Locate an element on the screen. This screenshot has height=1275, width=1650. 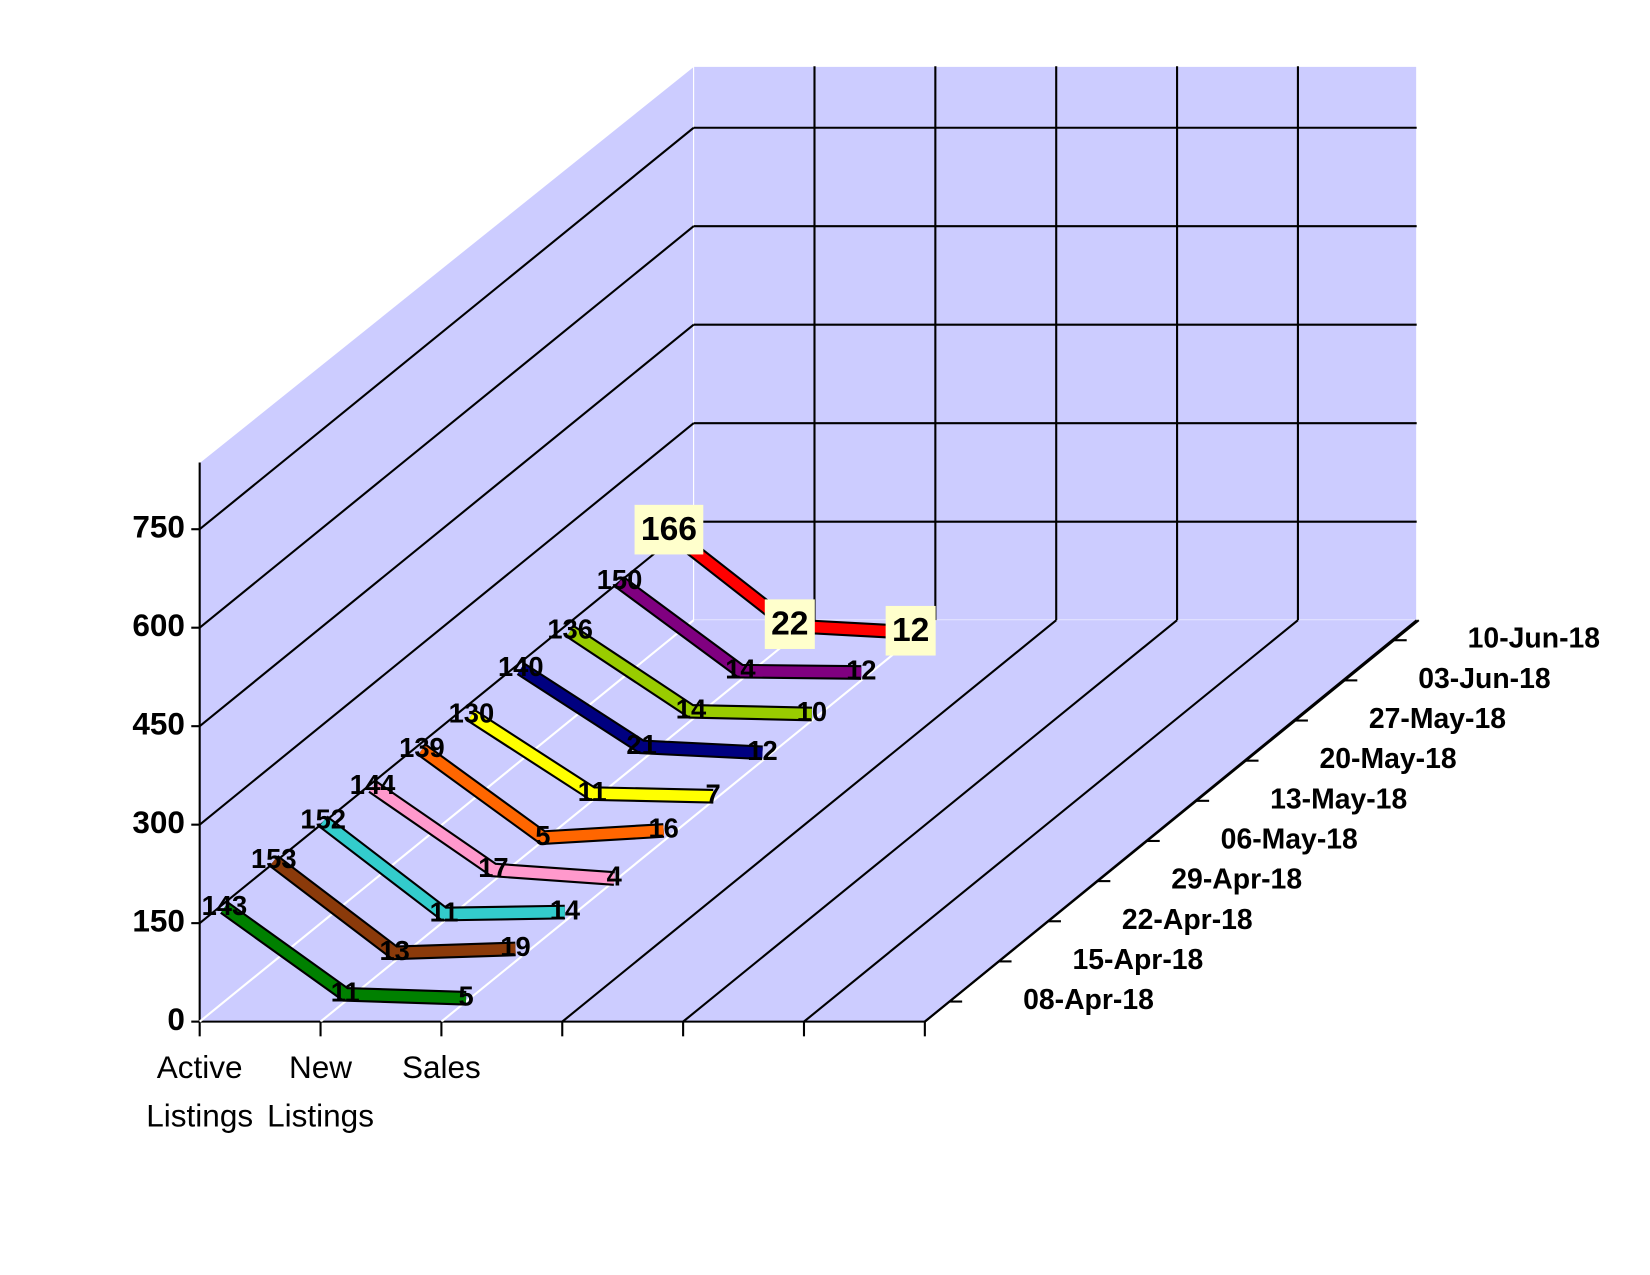
data-label: 153 is located at coordinates (274, 858).